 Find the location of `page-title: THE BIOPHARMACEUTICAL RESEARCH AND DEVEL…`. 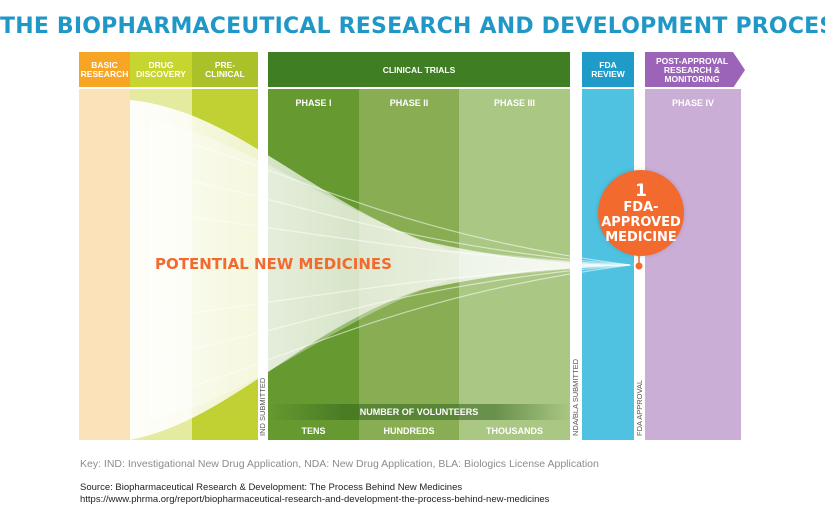

page-title: THE BIOPHARMACEUTICAL RESEARCH AND DEVEL… is located at coordinates (412, 26).